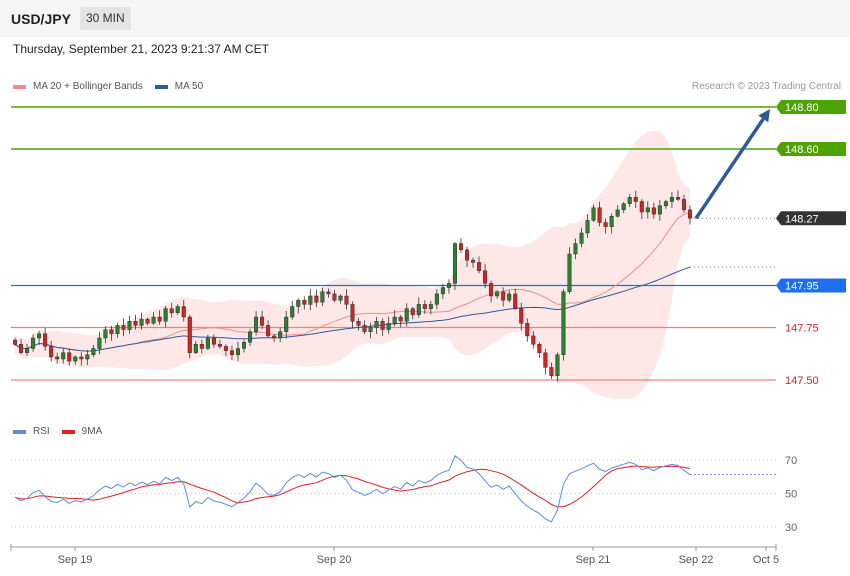 The height and width of the screenshot is (576, 850). Describe the element at coordinates (811, 107) in the screenshot. I see `level-tag-148.80` at that location.